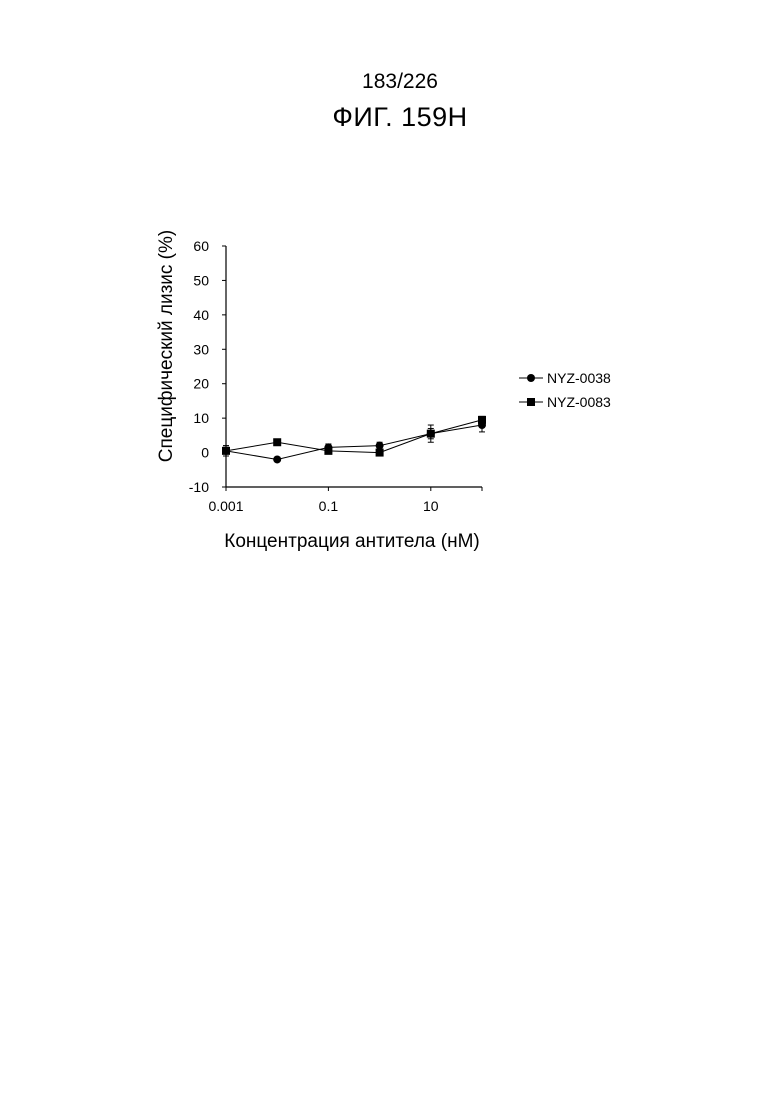 The height and width of the screenshot is (1103, 780). What do you see at coordinates (201, 246) in the screenshot?
I see `y-tick-label: 60` at bounding box center [201, 246].